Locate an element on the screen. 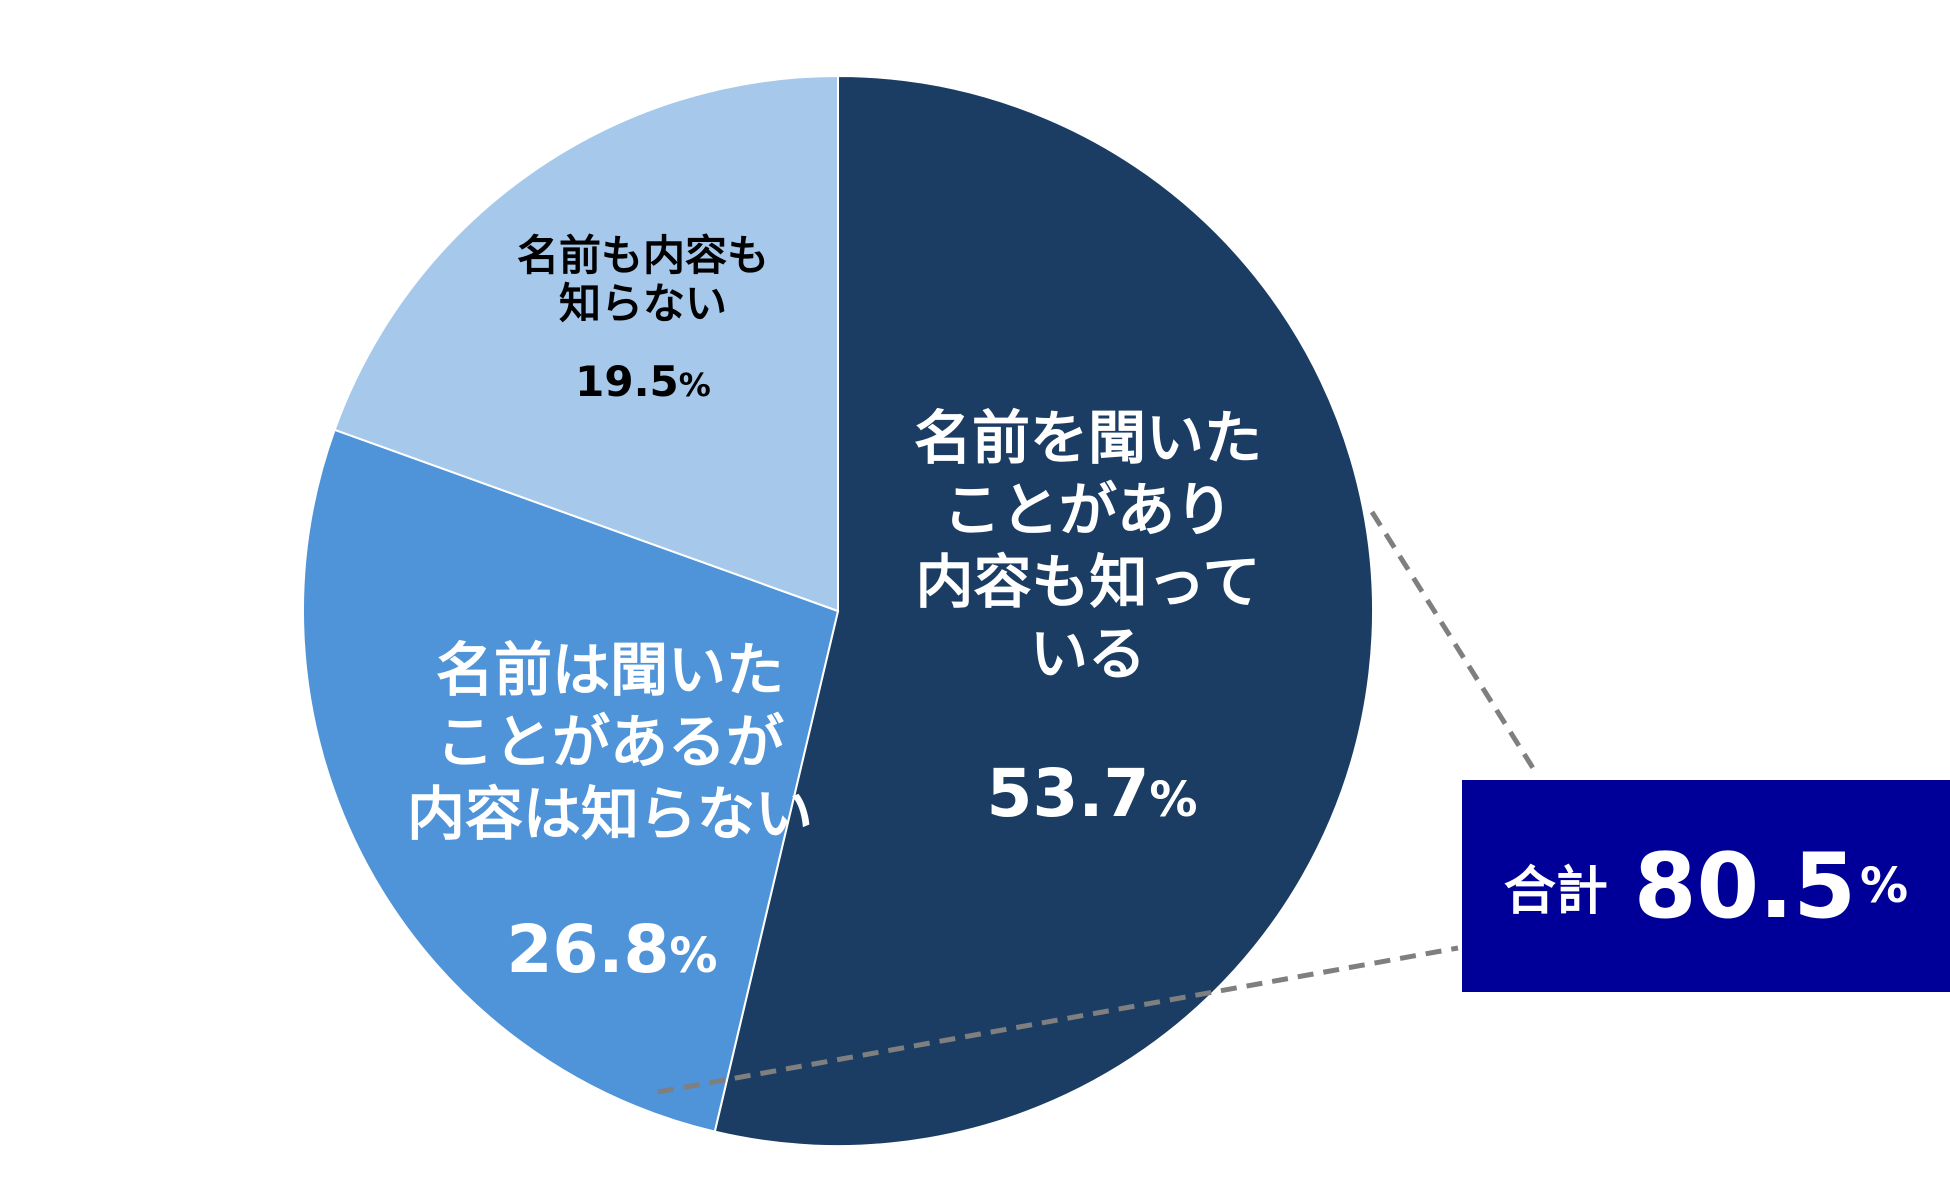  slice-value-know: 53.7% is located at coordinates (1092, 793).